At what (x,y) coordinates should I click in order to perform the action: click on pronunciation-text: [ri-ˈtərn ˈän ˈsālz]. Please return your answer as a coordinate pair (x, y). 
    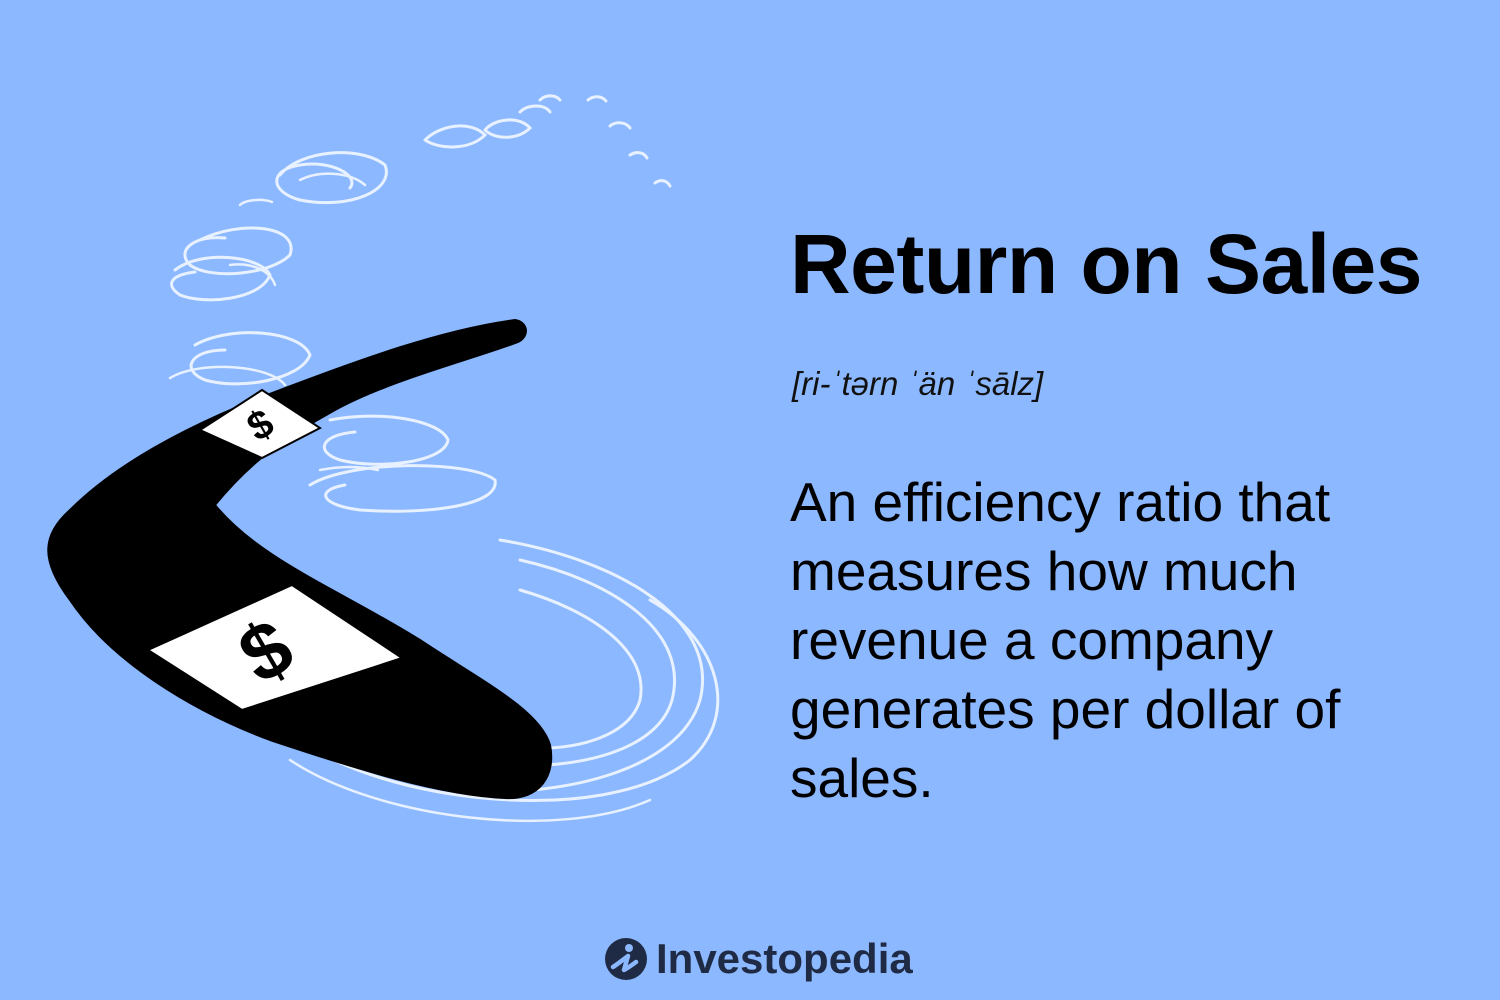
    Looking at the image, I should click on (918, 383).